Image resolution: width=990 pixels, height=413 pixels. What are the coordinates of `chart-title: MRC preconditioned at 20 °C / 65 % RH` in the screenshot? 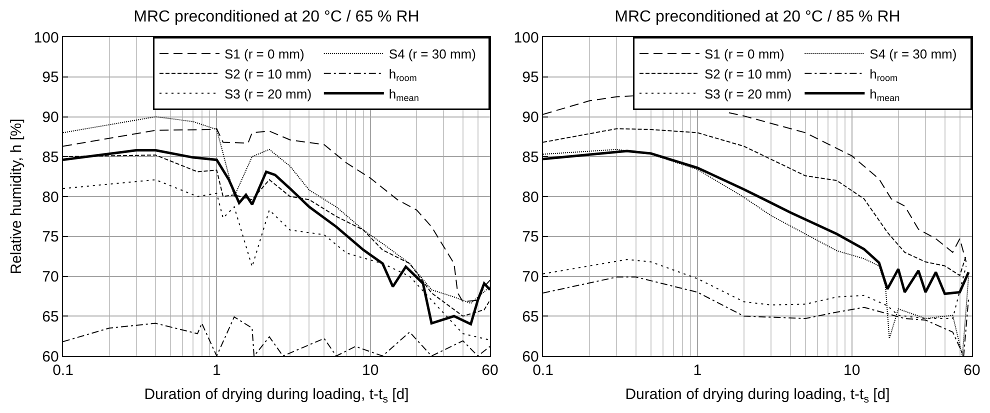 It's located at (277, 17).